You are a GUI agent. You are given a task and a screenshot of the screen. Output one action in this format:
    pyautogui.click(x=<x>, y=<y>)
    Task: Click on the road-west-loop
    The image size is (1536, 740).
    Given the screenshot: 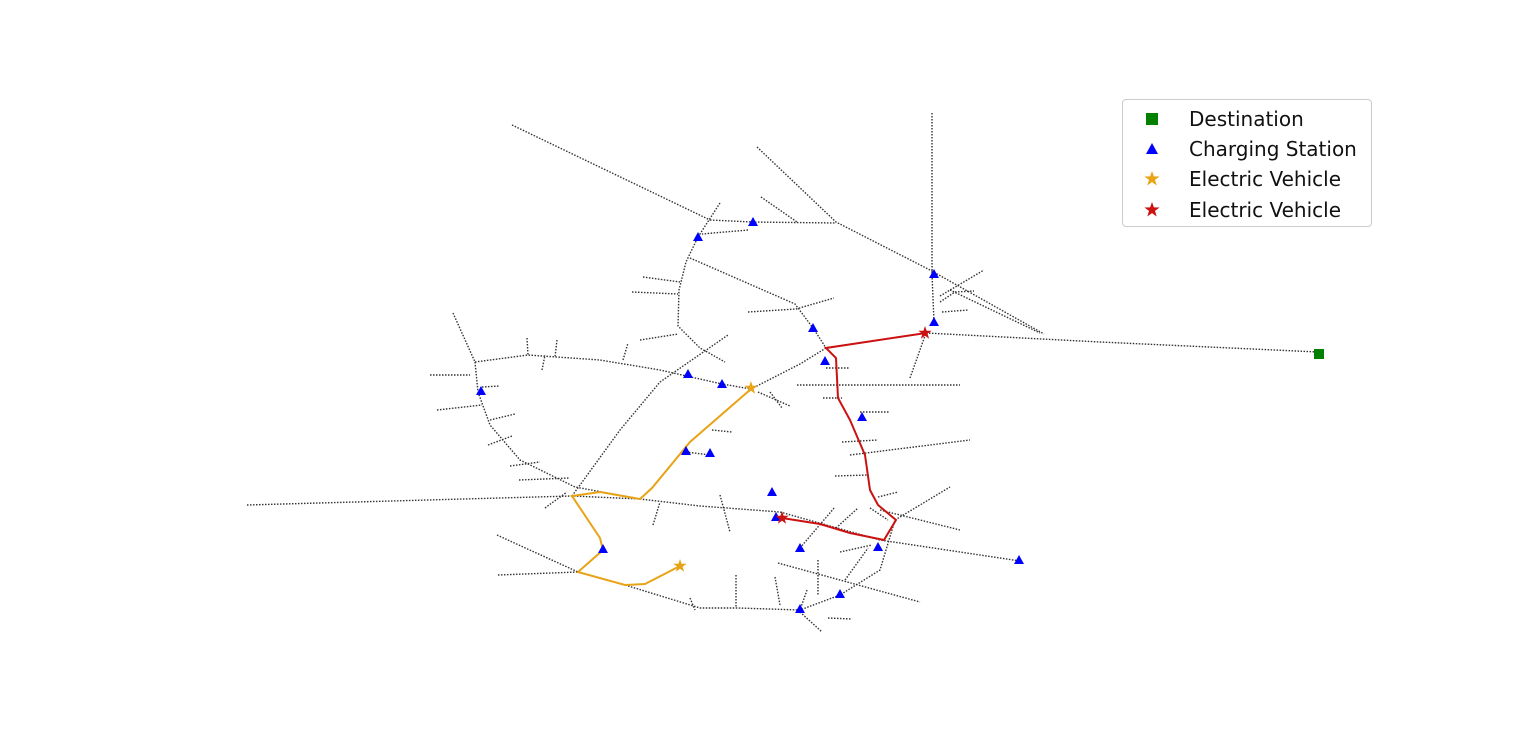 What is the action you would take?
    pyautogui.click(x=701, y=282)
    